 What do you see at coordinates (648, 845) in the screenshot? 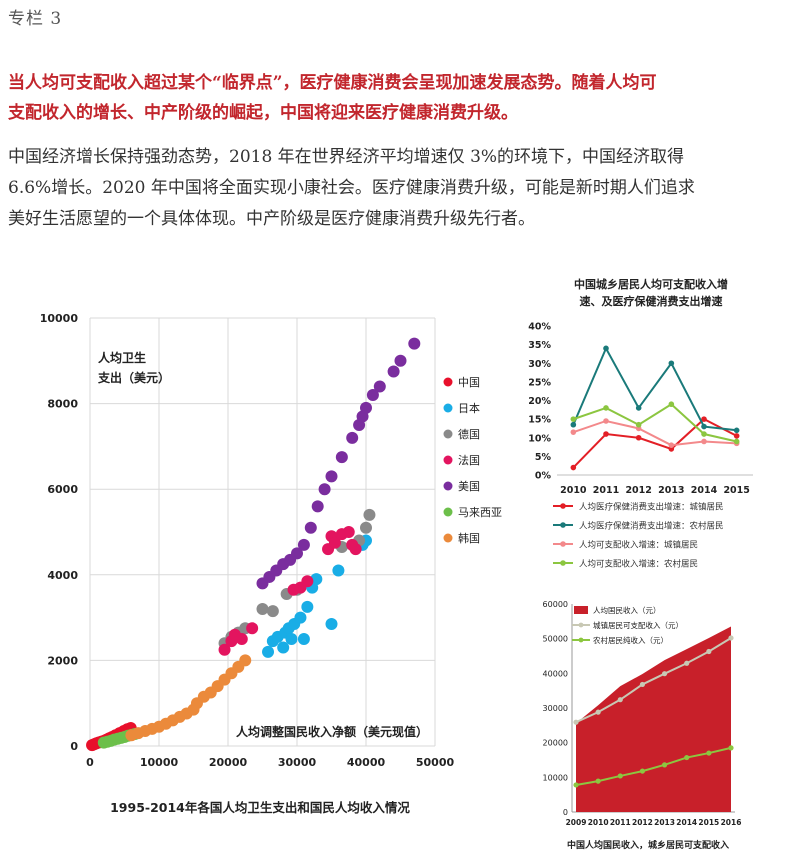
I see `chart-title: 中国人均国民收入，城乡居民可支配收入` at bounding box center [648, 845].